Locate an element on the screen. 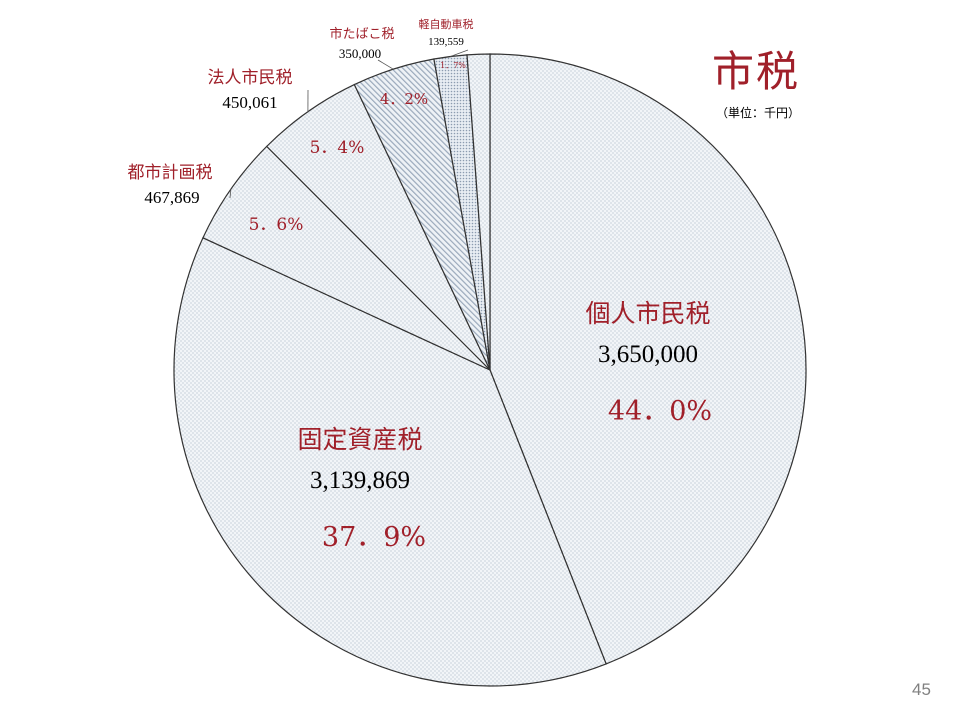  slice-name-label: 個人市民税 is located at coordinates (647, 313).